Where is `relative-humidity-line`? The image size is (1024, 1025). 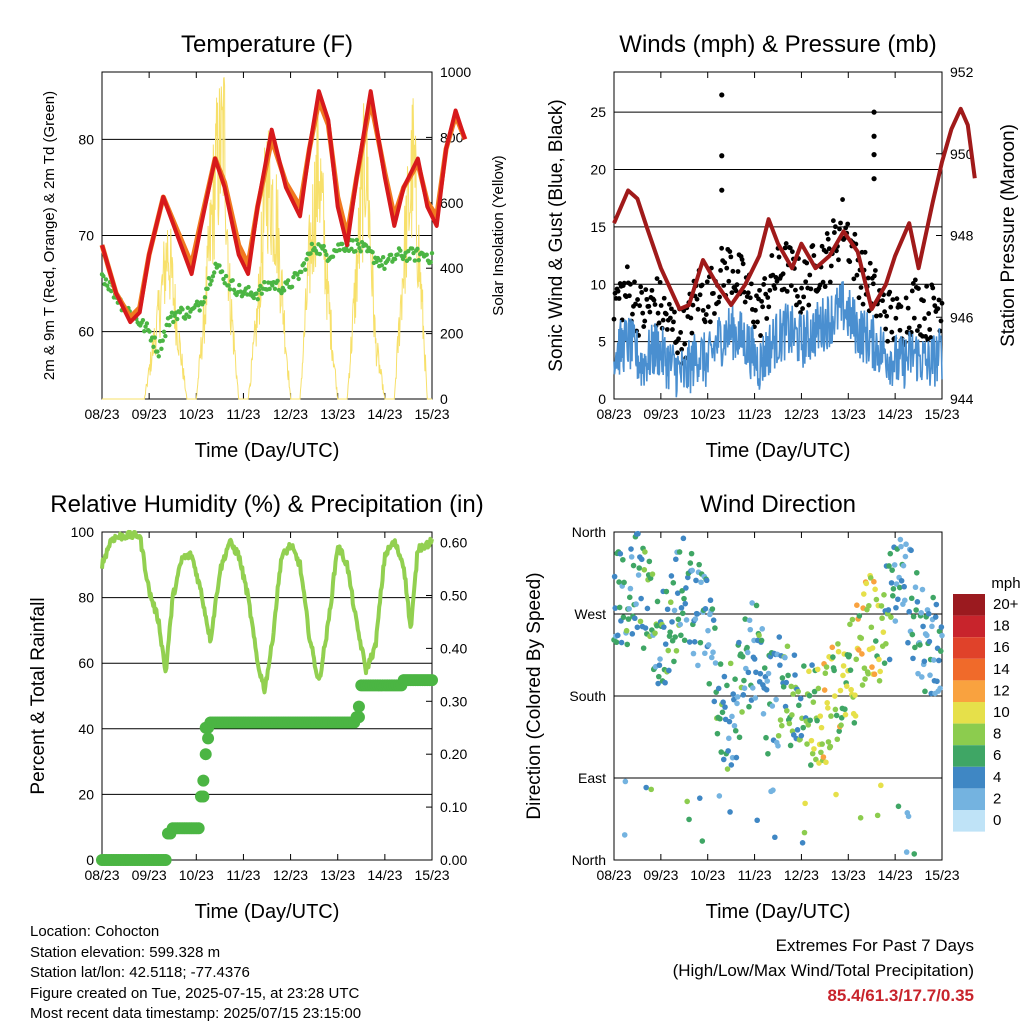
relative-humidity-line is located at coordinates (267, 612).